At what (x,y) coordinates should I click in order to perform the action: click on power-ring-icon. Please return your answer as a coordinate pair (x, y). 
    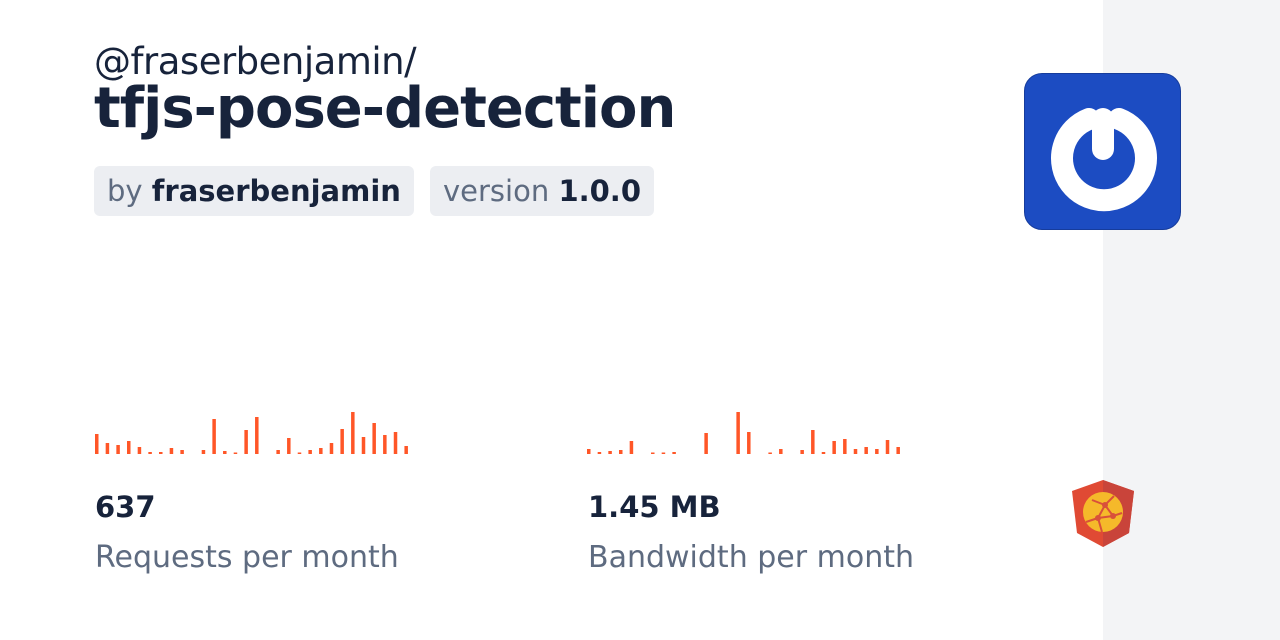
    Looking at the image, I should click on (1104, 160).